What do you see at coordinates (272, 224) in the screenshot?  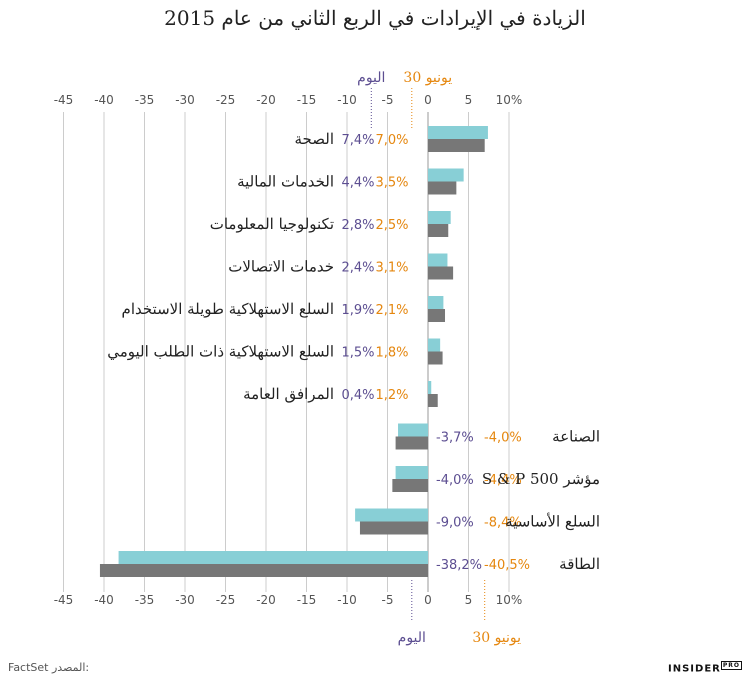 I see `category-label: تكنولوجيا المعلومات` at bounding box center [272, 224].